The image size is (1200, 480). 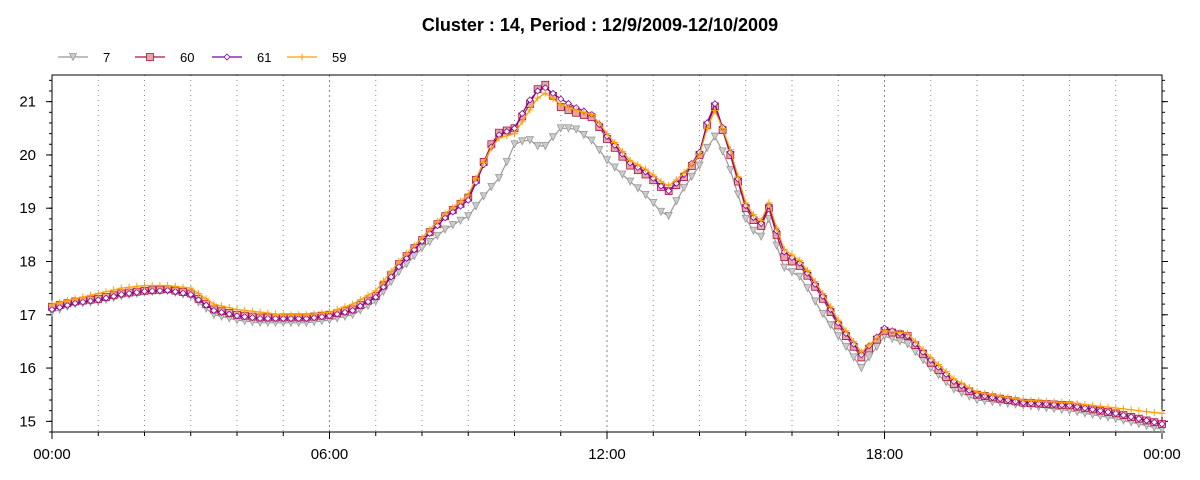 What do you see at coordinates (885, 454) in the screenshot?
I see `x-tick-label: 18:00` at bounding box center [885, 454].